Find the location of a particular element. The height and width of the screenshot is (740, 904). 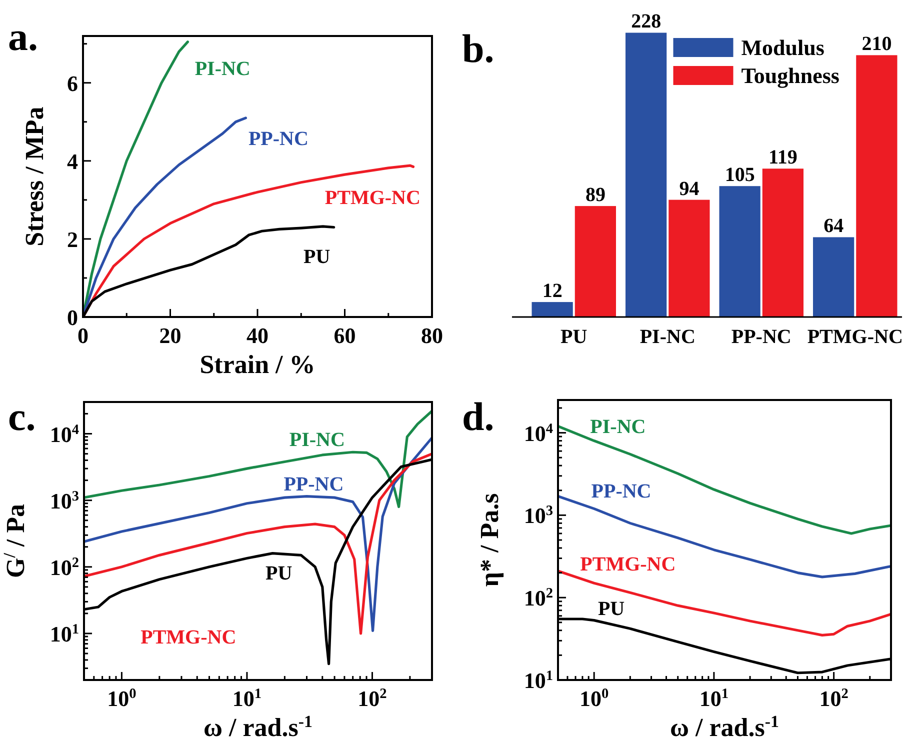

x-tick-label: 60 is located at coordinates (345, 335).